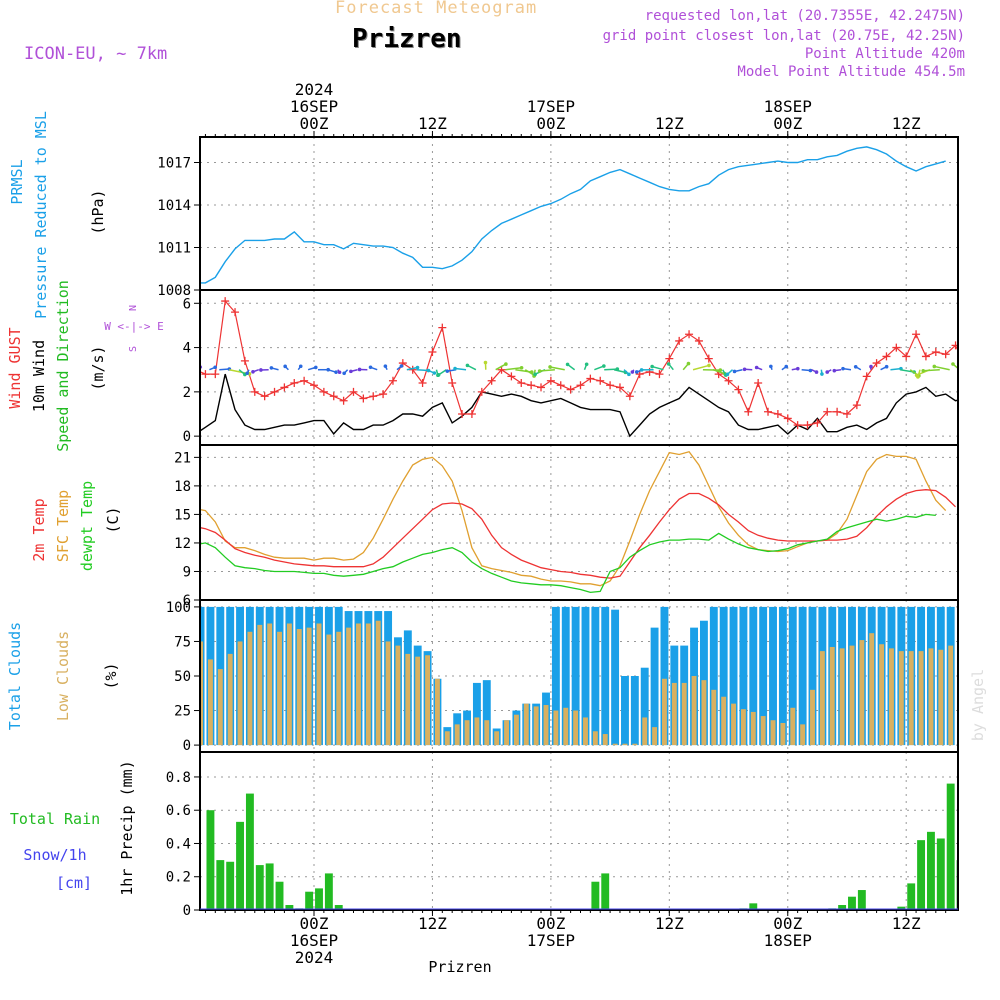 The width and height of the screenshot is (1000, 1000). I want to click on precip-title-cm: [cm], so click(74, 883).